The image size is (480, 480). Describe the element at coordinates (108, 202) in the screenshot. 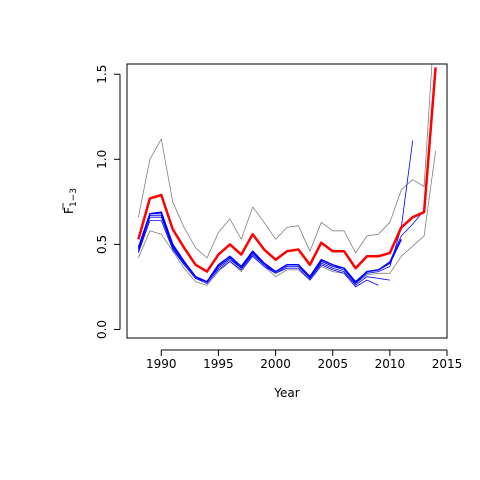

I see `y-axis: 0.0 0.5 1.0 1.5` at that location.